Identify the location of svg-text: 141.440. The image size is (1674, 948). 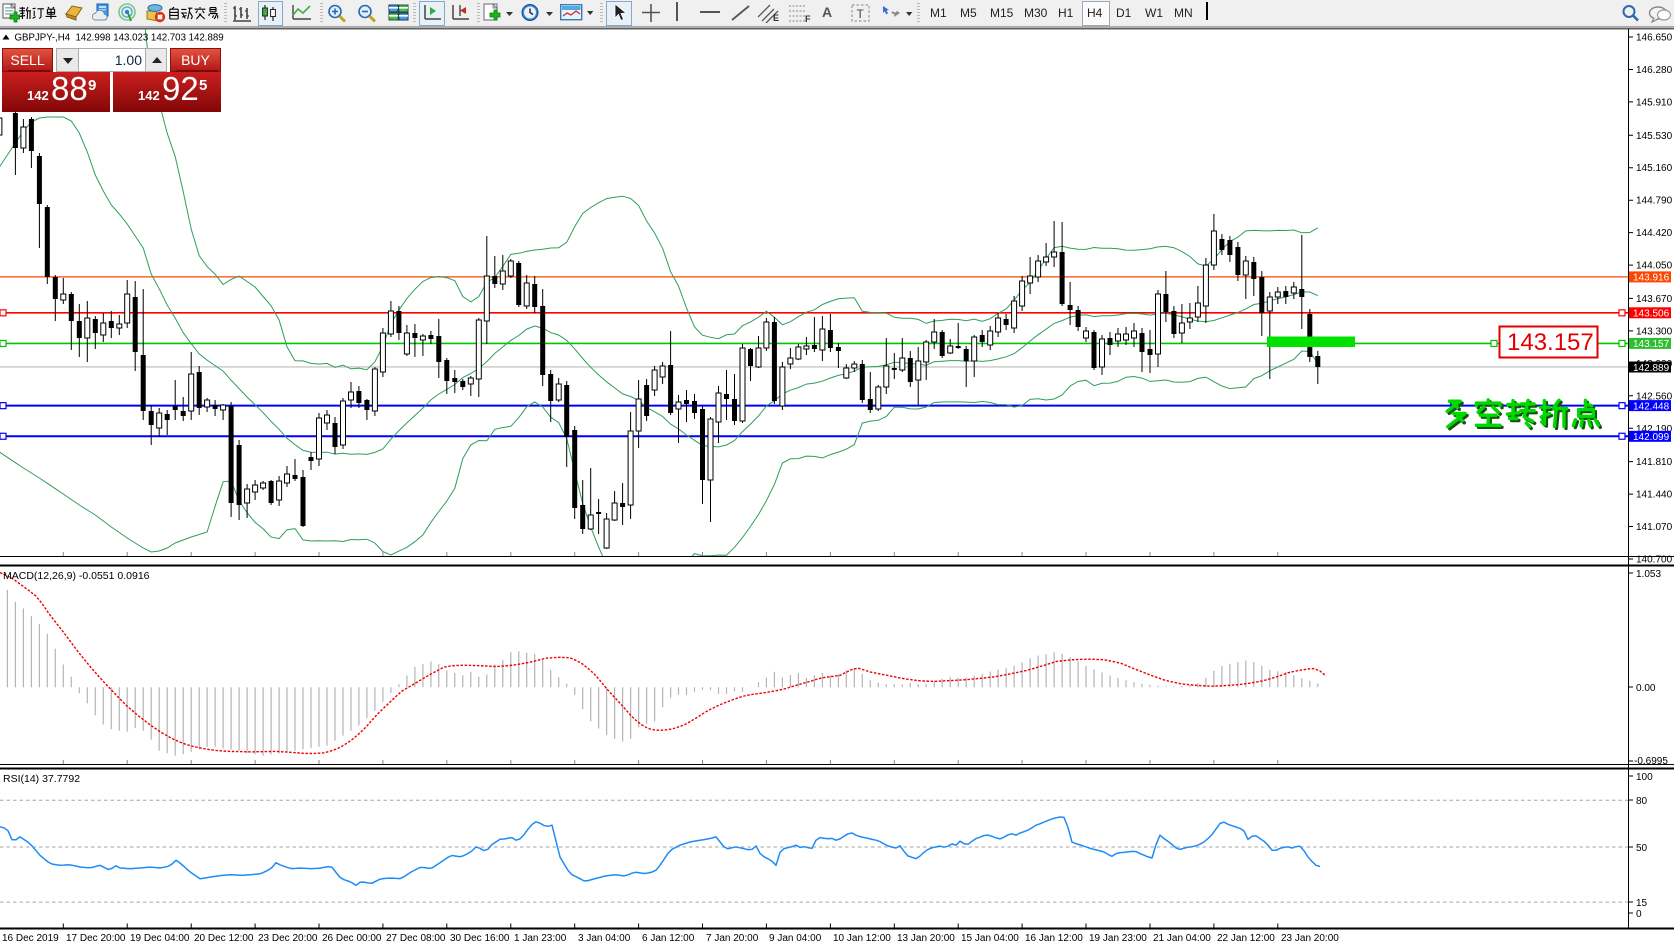
(1654, 495).